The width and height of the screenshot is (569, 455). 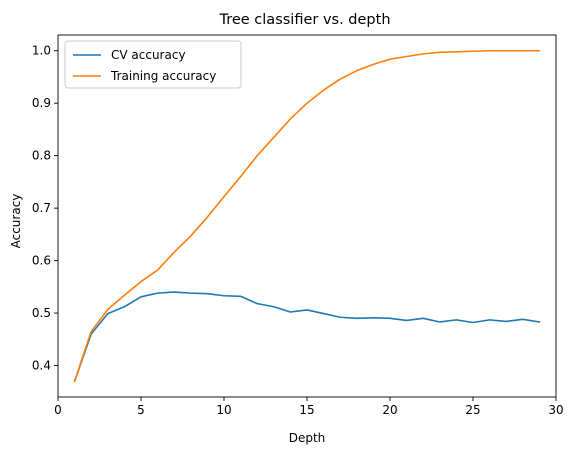 What do you see at coordinates (41, 51) in the screenshot?
I see `y-tick-label-1: 1.0` at bounding box center [41, 51].